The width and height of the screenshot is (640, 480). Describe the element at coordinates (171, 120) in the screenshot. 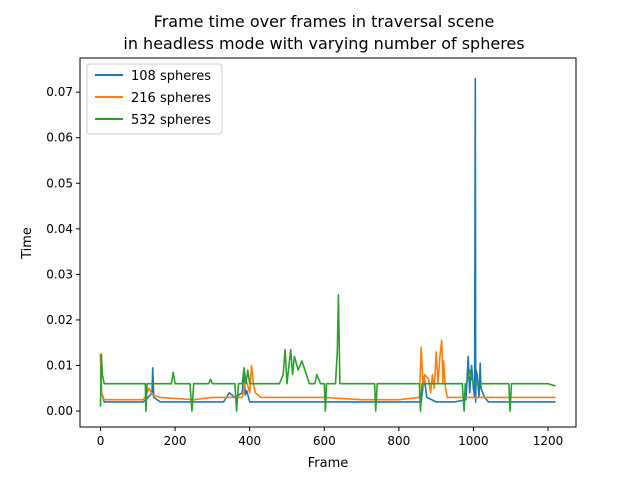

I see `legend-label-532: 532 spheres` at that location.